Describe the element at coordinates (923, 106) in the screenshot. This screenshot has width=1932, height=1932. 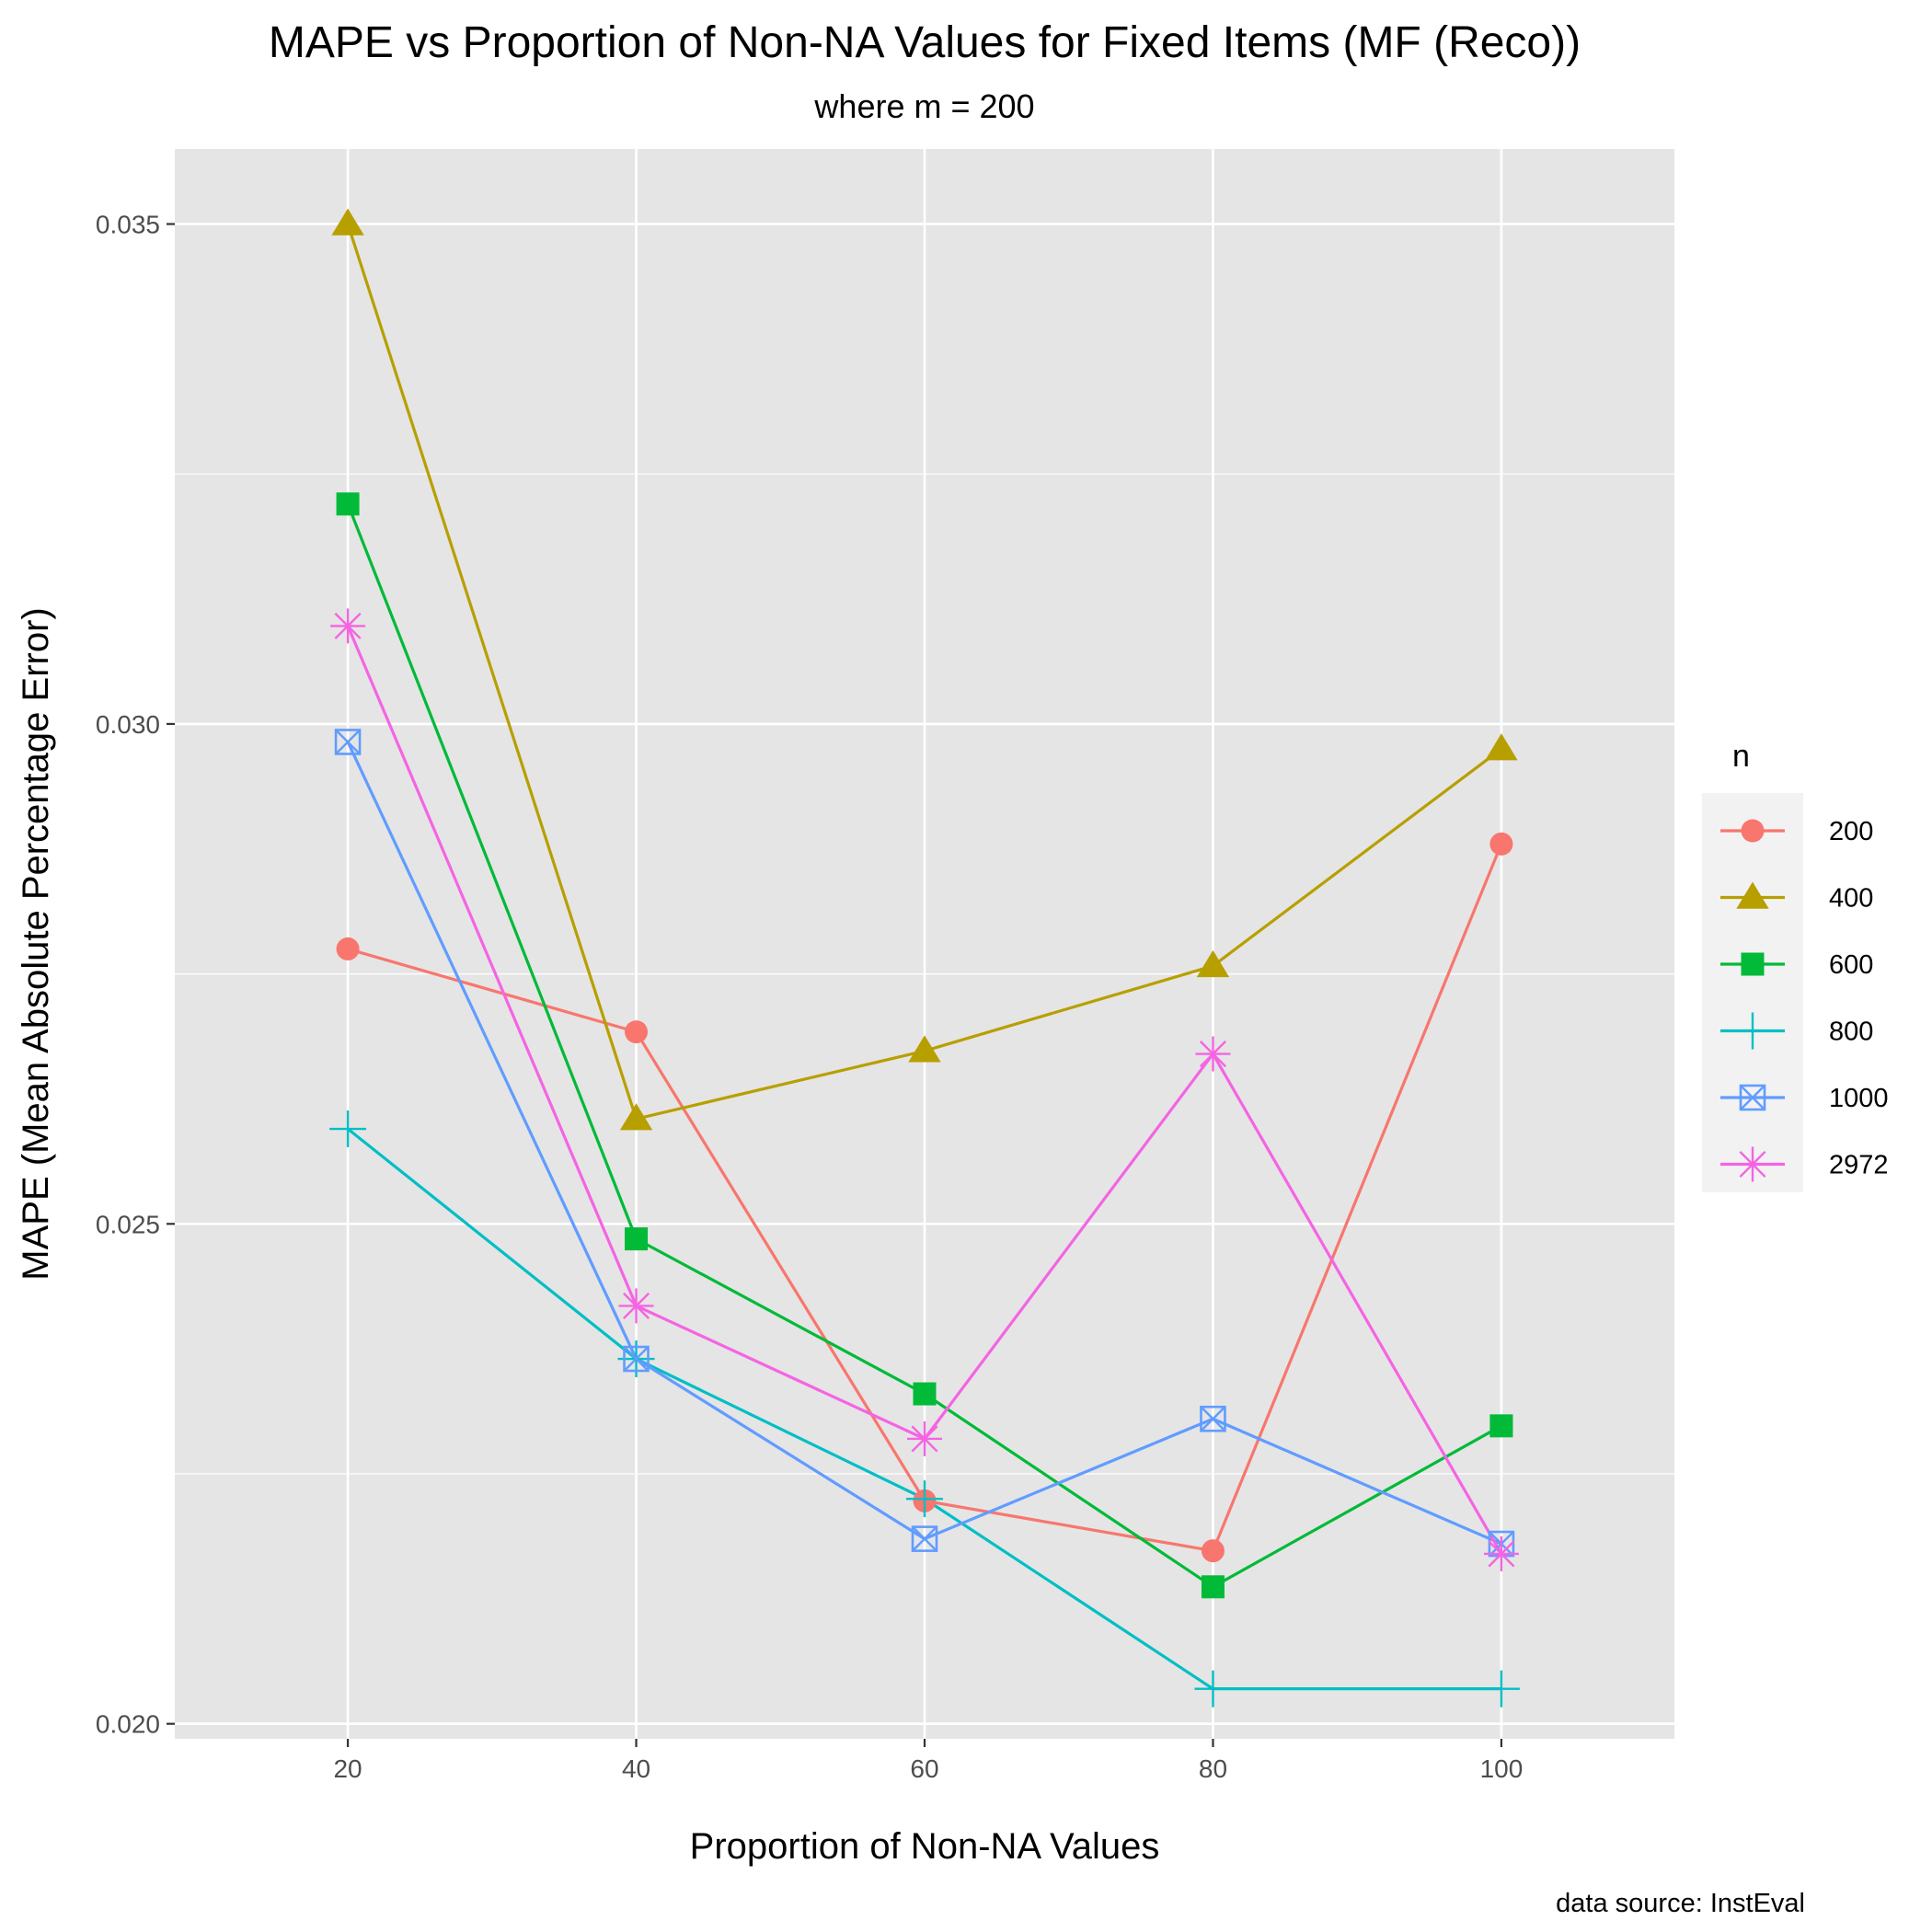
I see `chart-subtitle: where m = 200` at that location.